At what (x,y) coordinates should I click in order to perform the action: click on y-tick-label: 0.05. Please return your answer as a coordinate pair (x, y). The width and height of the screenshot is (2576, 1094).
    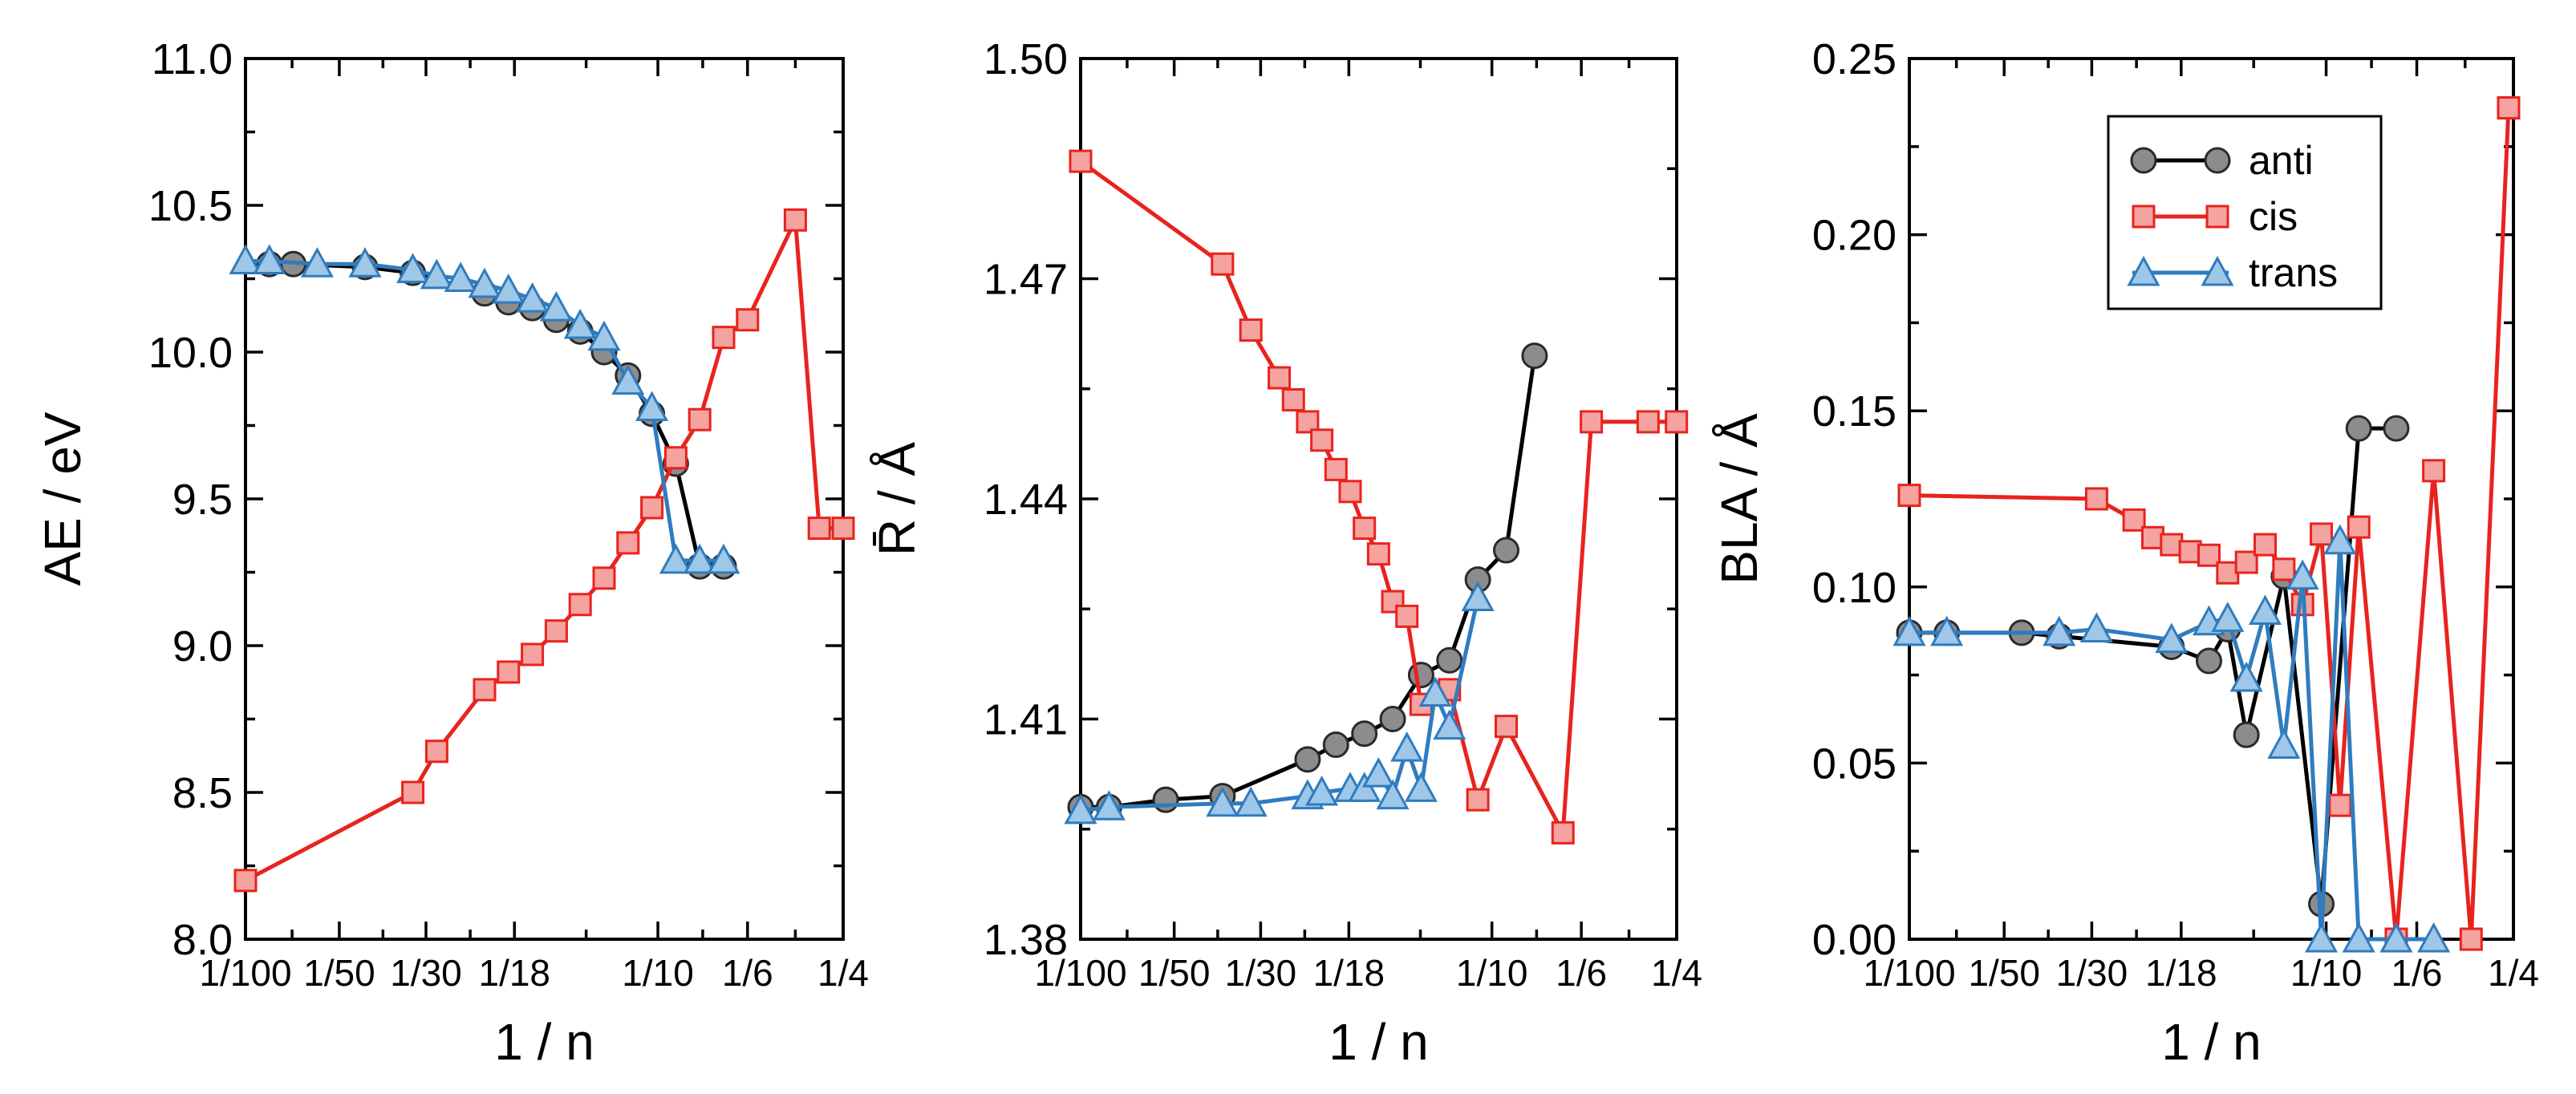
    Looking at the image, I should click on (1854, 763).